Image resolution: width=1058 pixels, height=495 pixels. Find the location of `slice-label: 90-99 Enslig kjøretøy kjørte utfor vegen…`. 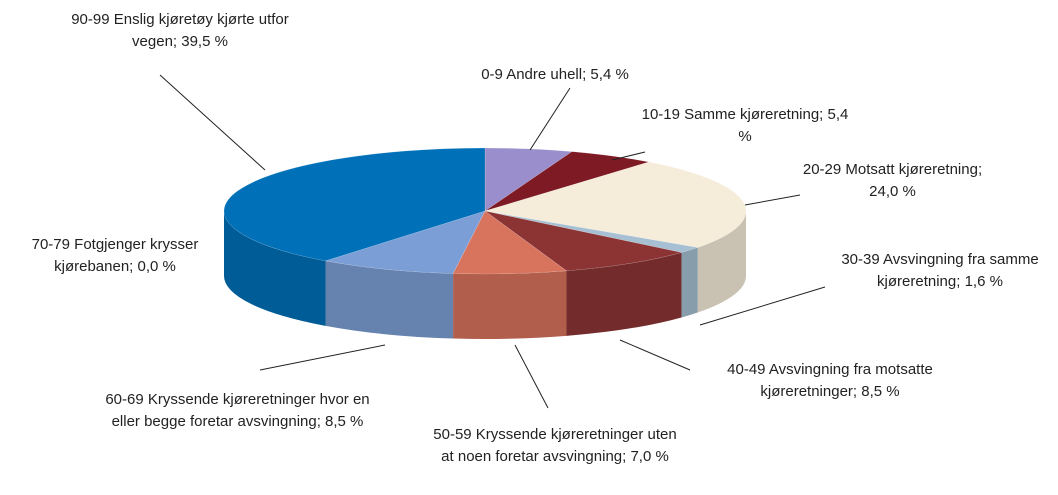

slice-label: 90-99 Enslig kjøretøy kjørte utfor vegen… is located at coordinates (180, 30).